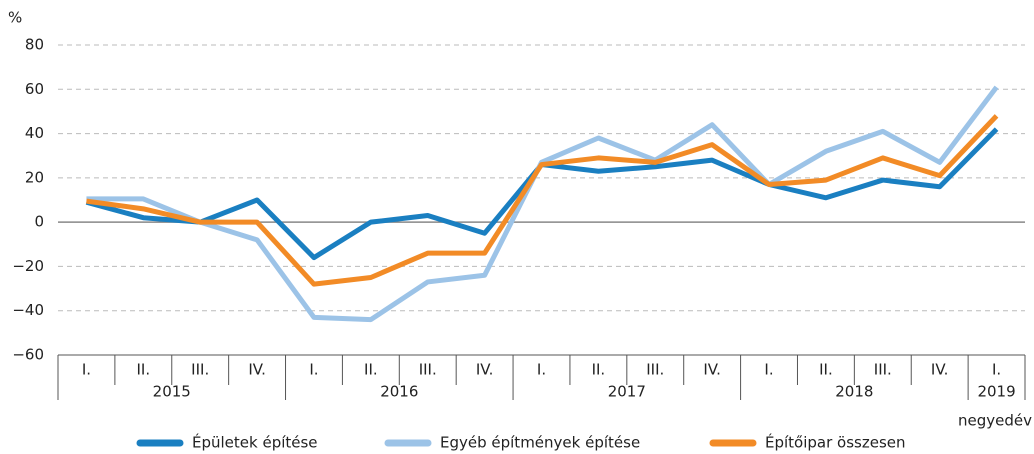 The width and height of the screenshot is (1034, 454). What do you see at coordinates (255, 442) in the screenshot?
I see `legend-label: Épületek építése` at bounding box center [255, 442].